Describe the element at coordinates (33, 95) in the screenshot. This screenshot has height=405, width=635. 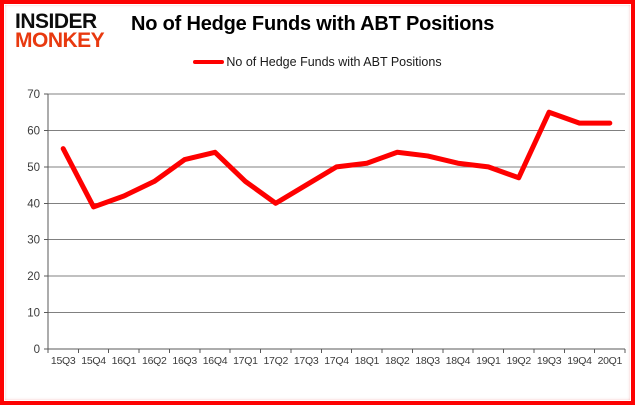
I see `y-axis-tick-label: 70` at that location.